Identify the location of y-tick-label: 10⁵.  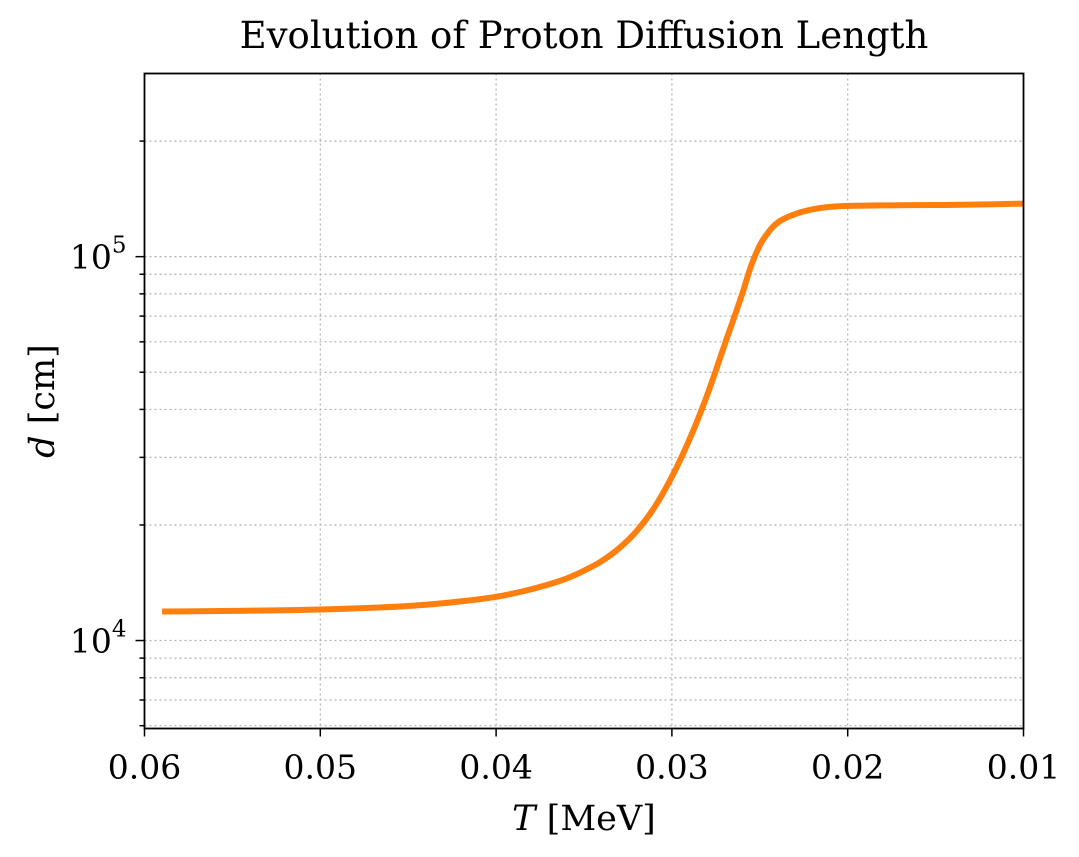
(98, 255).